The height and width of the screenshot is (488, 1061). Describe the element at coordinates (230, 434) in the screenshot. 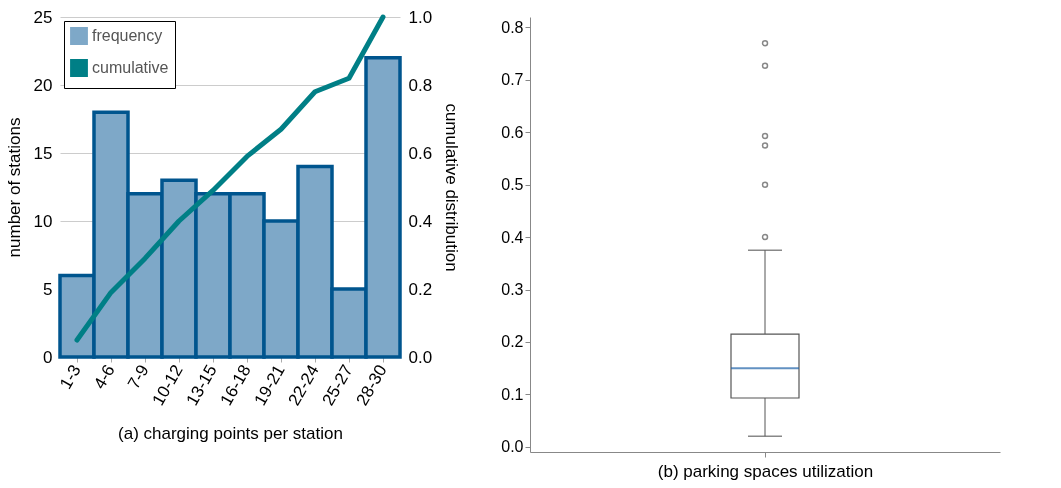

I see `x-axis-title: (a) charging points per station` at that location.